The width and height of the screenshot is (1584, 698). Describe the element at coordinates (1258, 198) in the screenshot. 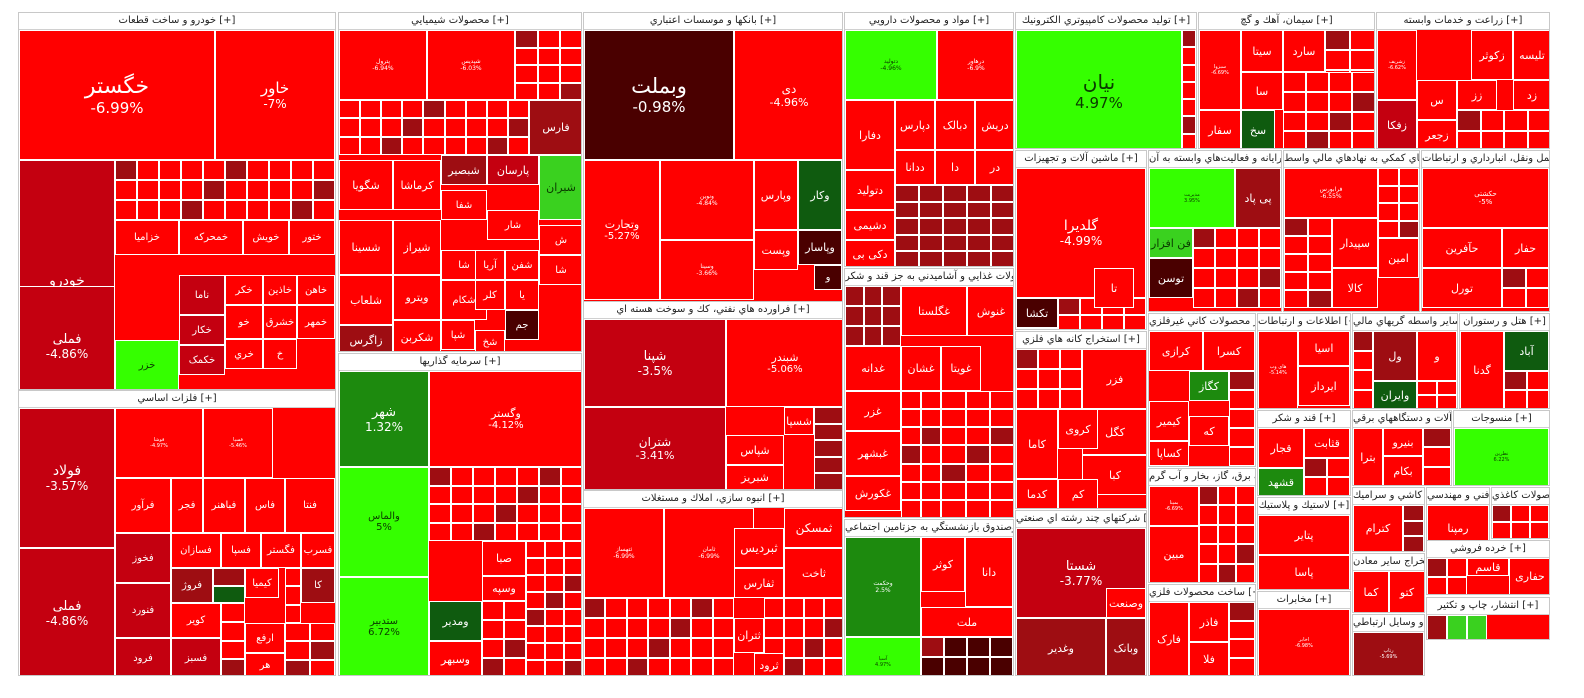

I see `stock-tile: پی پاد` at that location.